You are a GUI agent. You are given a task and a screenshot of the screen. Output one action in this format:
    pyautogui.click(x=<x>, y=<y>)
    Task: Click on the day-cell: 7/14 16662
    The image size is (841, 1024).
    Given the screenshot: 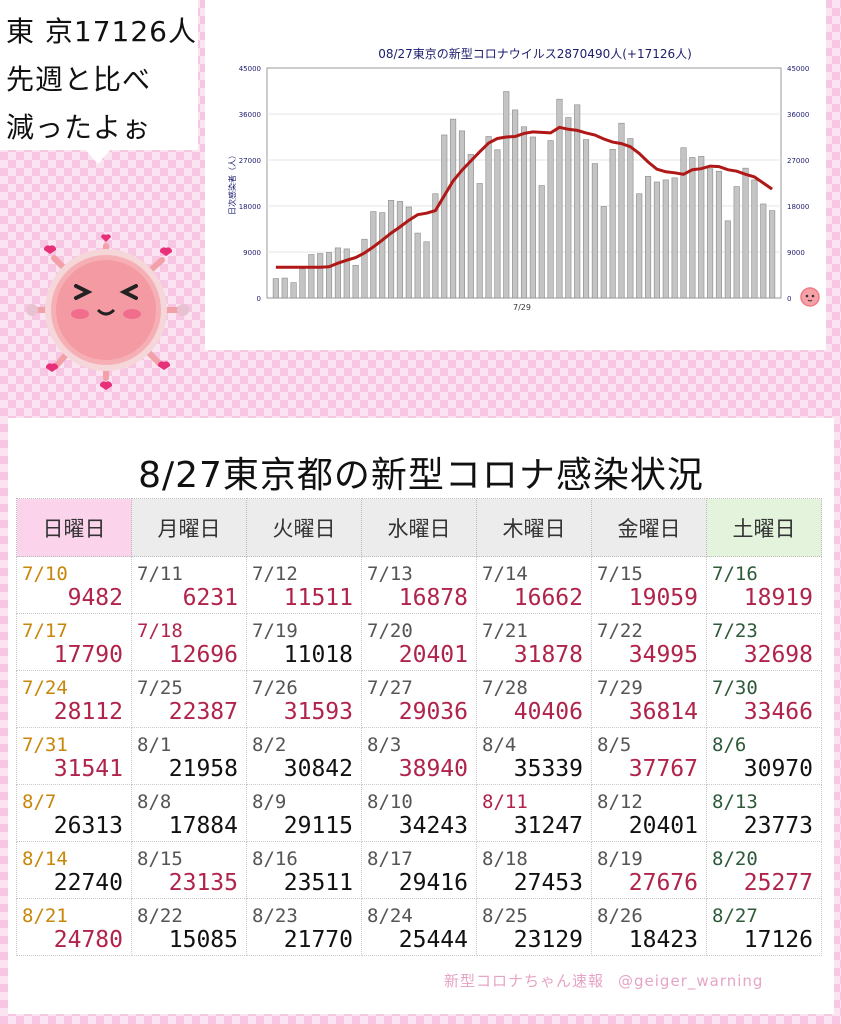 What is the action you would take?
    pyautogui.click(x=534, y=585)
    